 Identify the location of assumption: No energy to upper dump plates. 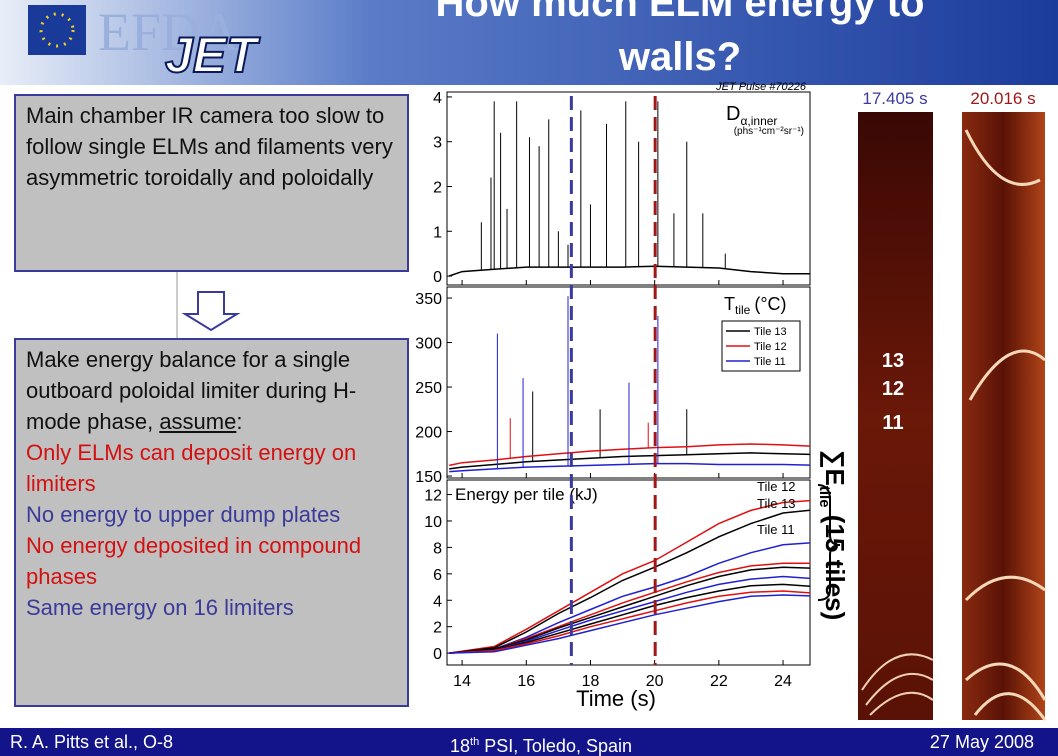
(183, 514).